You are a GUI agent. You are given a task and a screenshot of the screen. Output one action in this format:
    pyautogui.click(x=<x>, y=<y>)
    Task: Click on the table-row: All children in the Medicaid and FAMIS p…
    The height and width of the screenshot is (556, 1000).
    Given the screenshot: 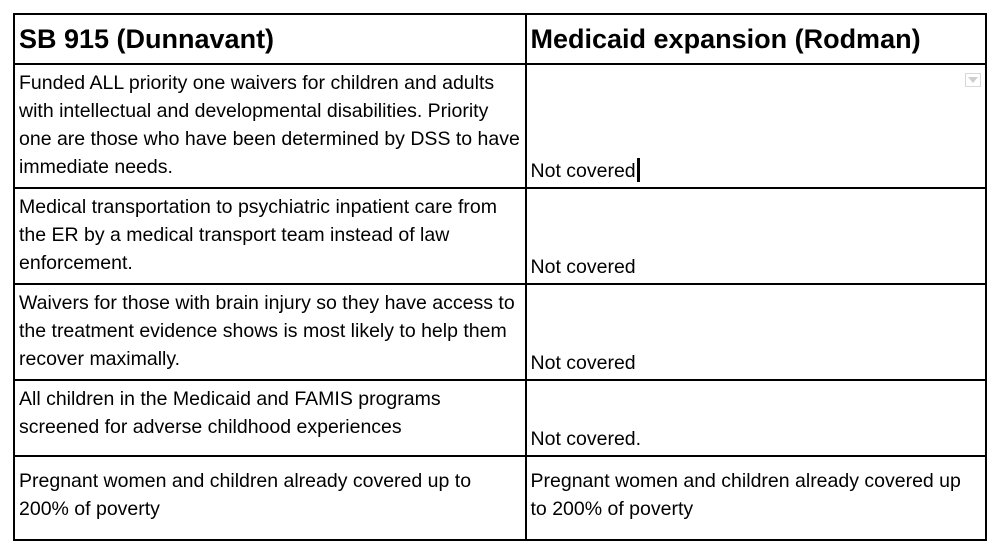 What is the action you would take?
    pyautogui.click(x=500, y=418)
    